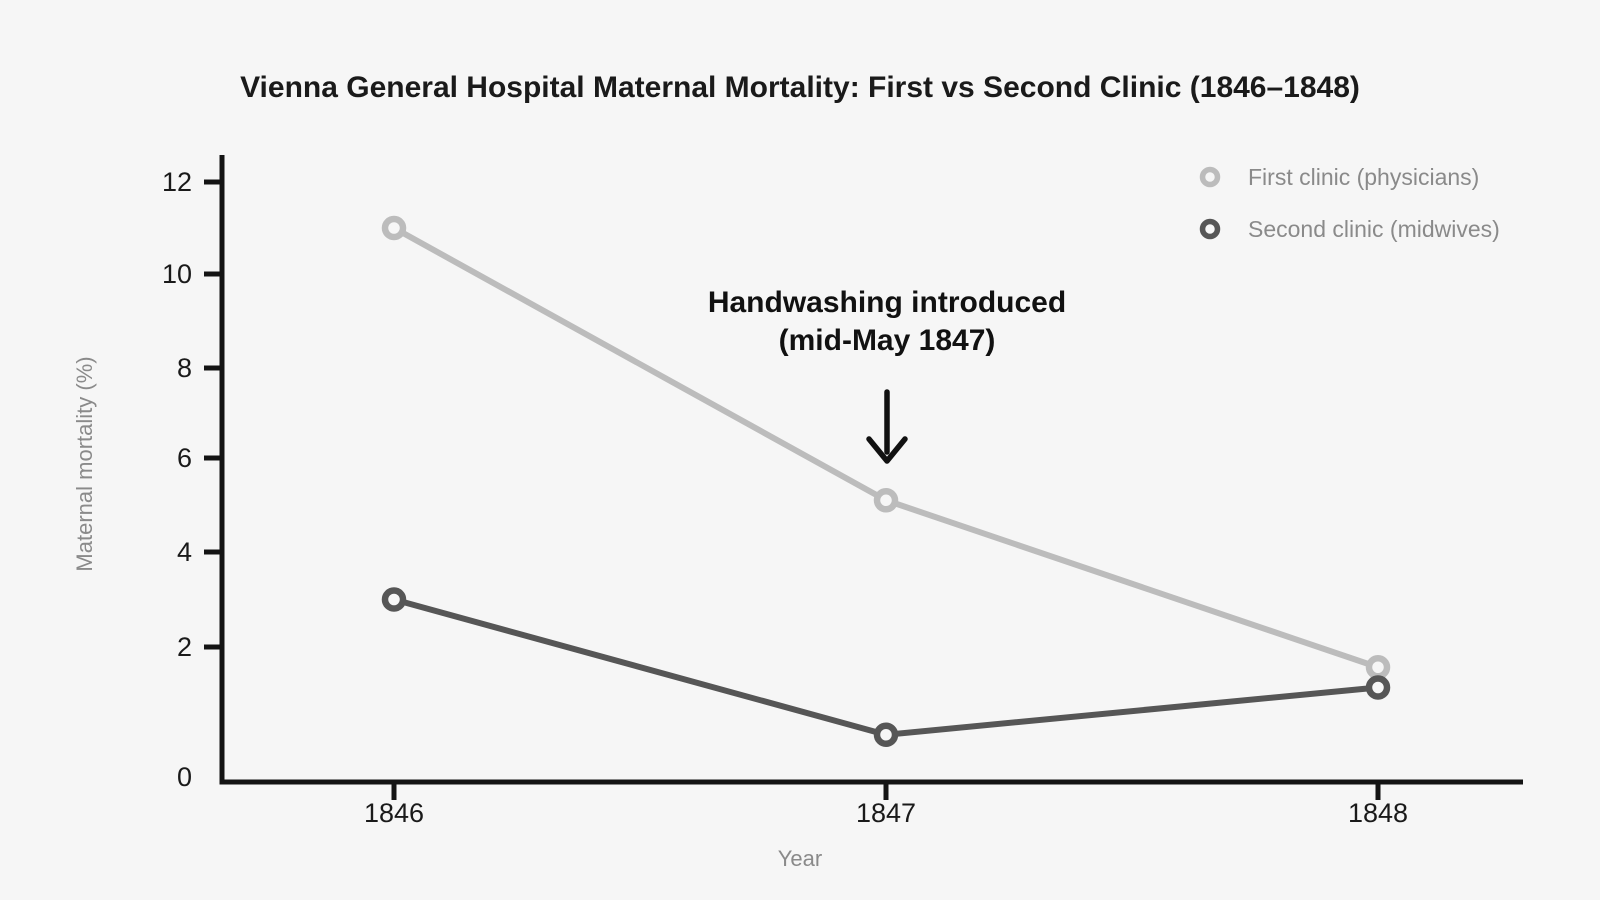  What do you see at coordinates (887, 375) in the screenshot?
I see `annotation: Handwashing introduced (mid-May 1847)` at bounding box center [887, 375].